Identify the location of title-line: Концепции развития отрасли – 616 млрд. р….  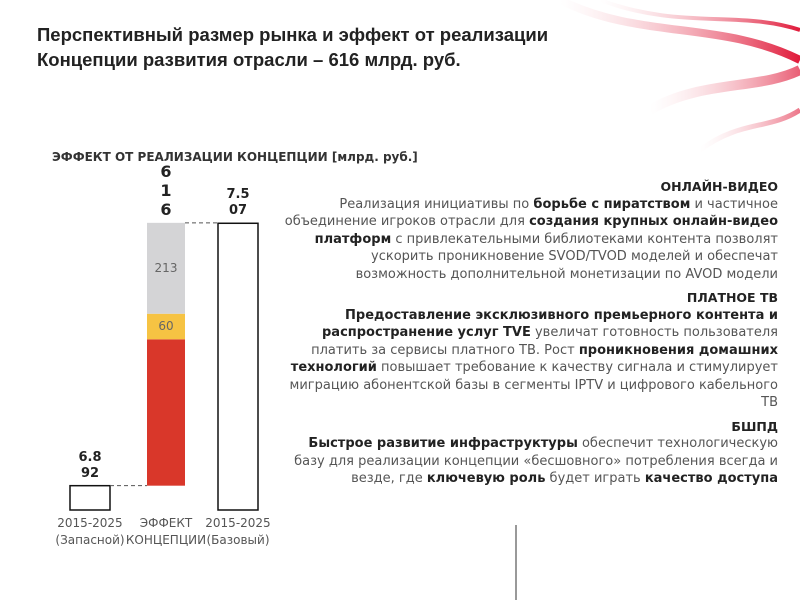
(249, 59).